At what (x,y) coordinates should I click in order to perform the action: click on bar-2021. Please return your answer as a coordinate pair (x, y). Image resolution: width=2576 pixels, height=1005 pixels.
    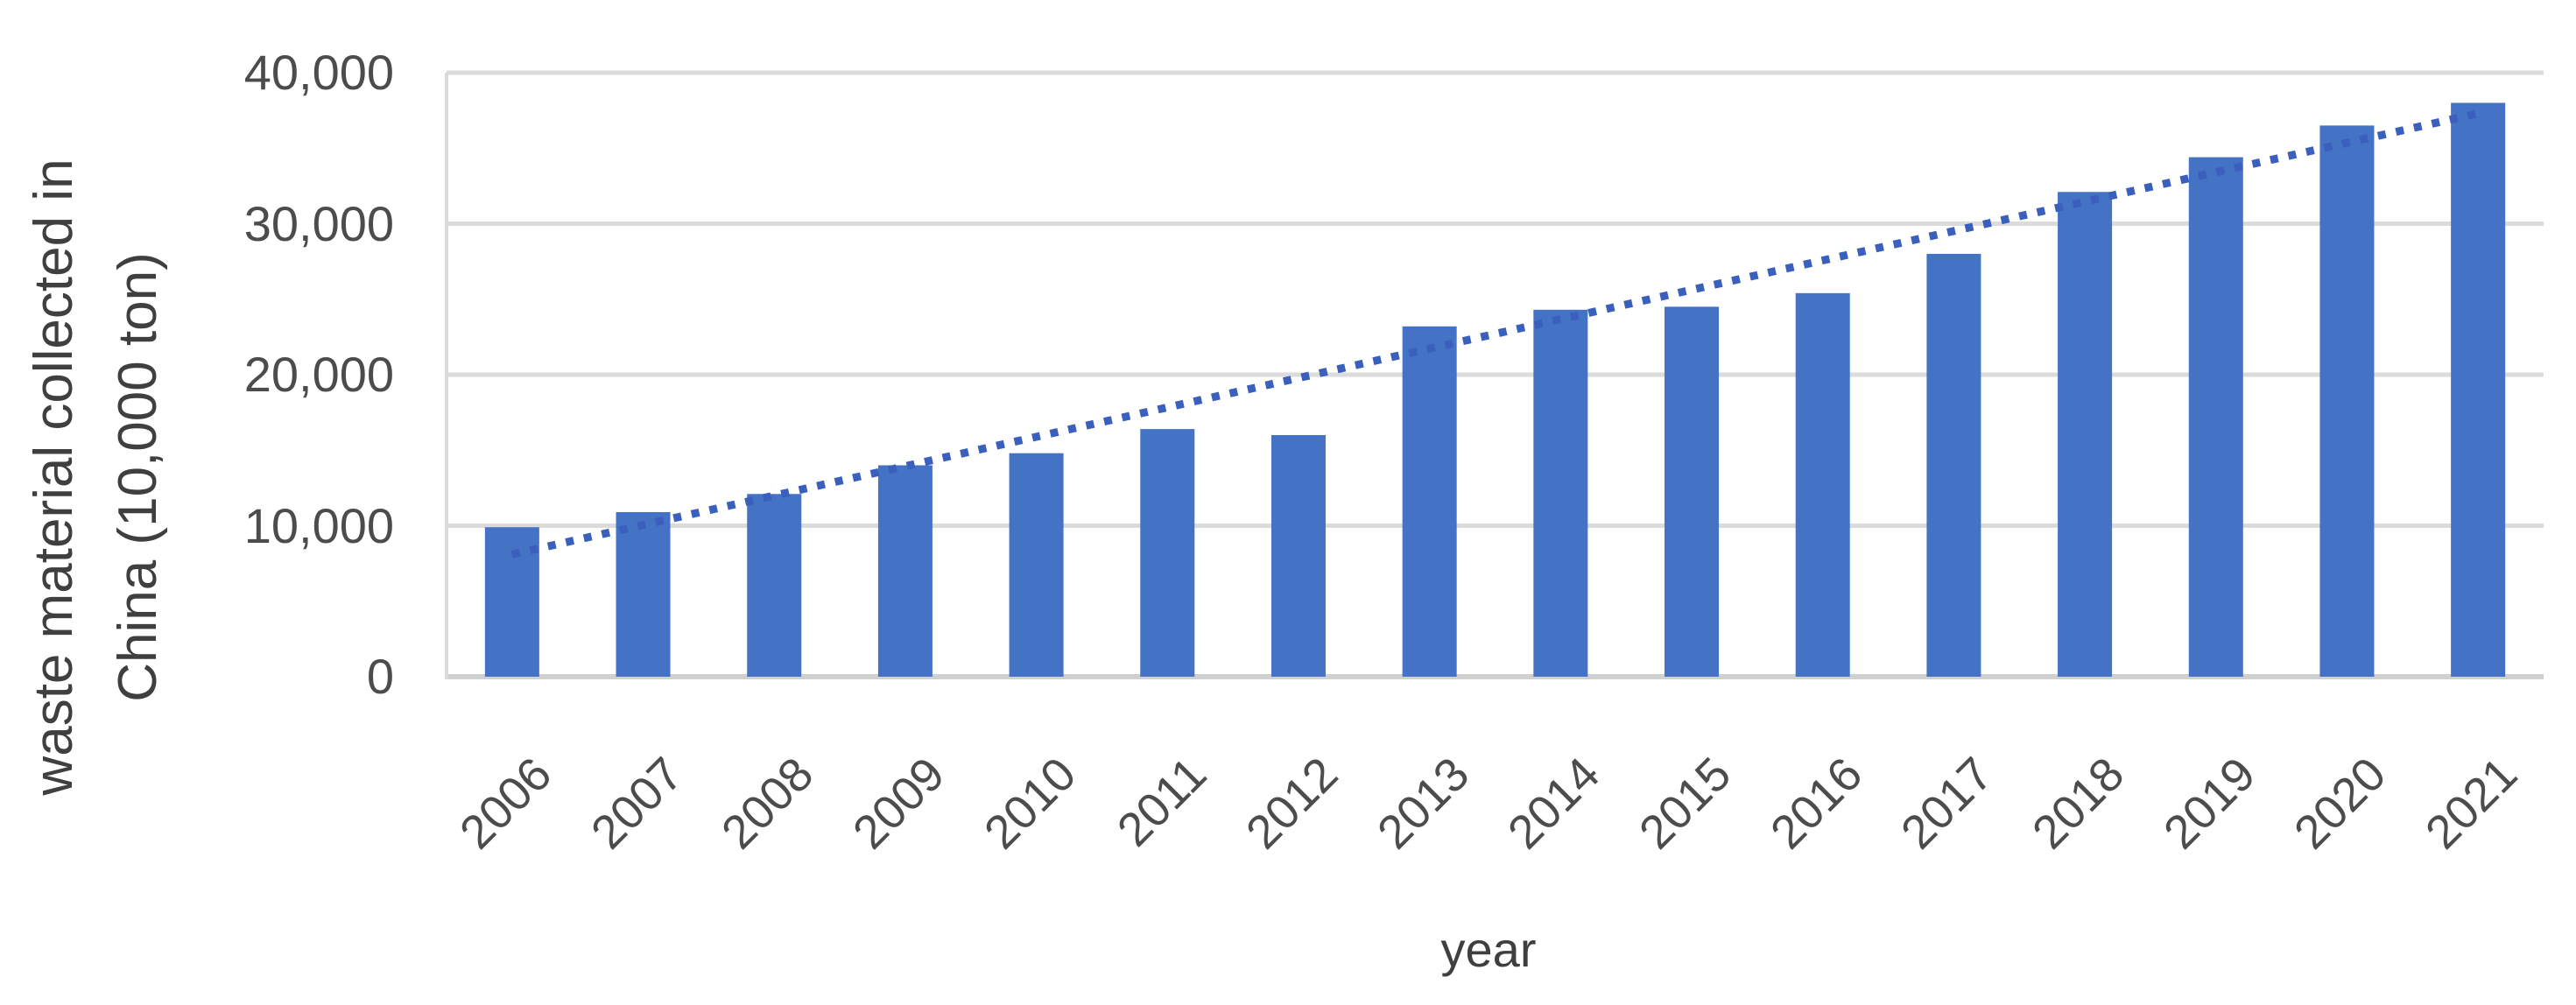
    Looking at the image, I should click on (2478, 389).